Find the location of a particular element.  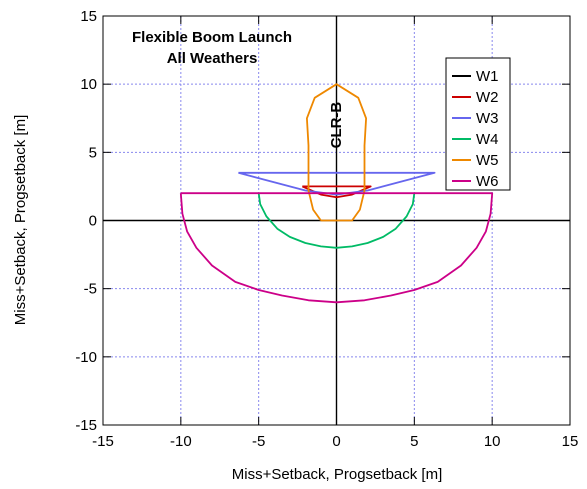

y-tick-label: -10 is located at coordinates (86, 357).